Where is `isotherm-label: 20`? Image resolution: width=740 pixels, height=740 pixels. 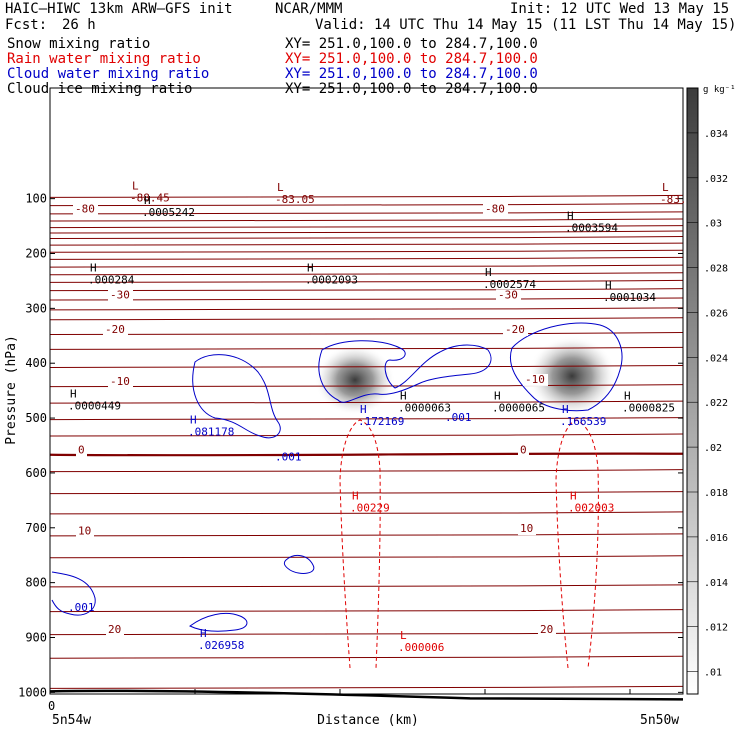 isotherm-label: 20 is located at coordinates (546, 629).